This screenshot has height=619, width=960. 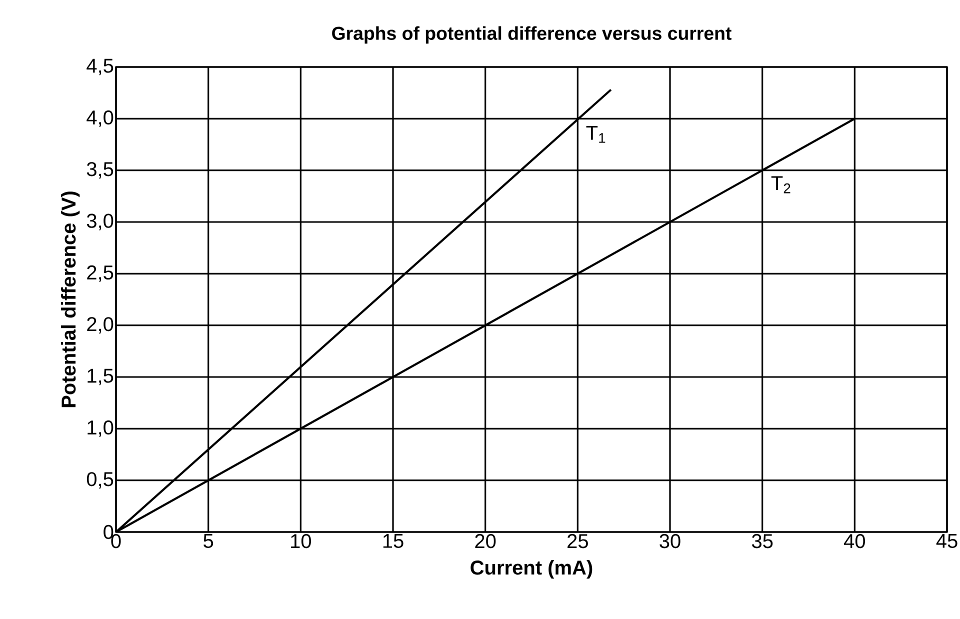 I want to click on y-tick-label: 1,0, so click(x=101, y=428).